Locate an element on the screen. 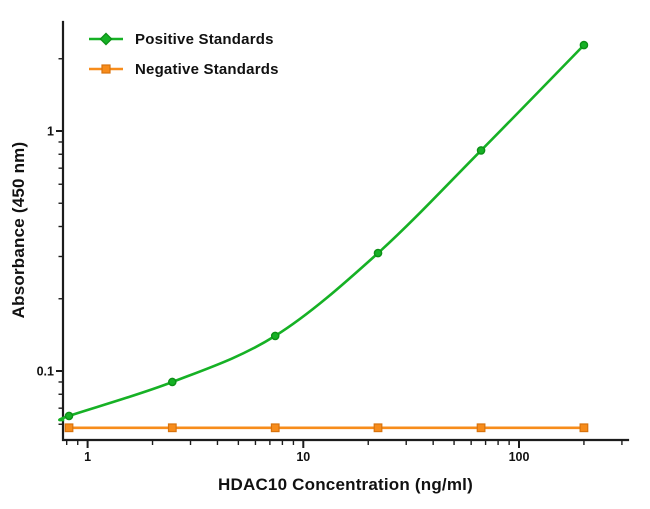 This screenshot has width=650, height=509. square-marker-icon is located at coordinates (106, 69).